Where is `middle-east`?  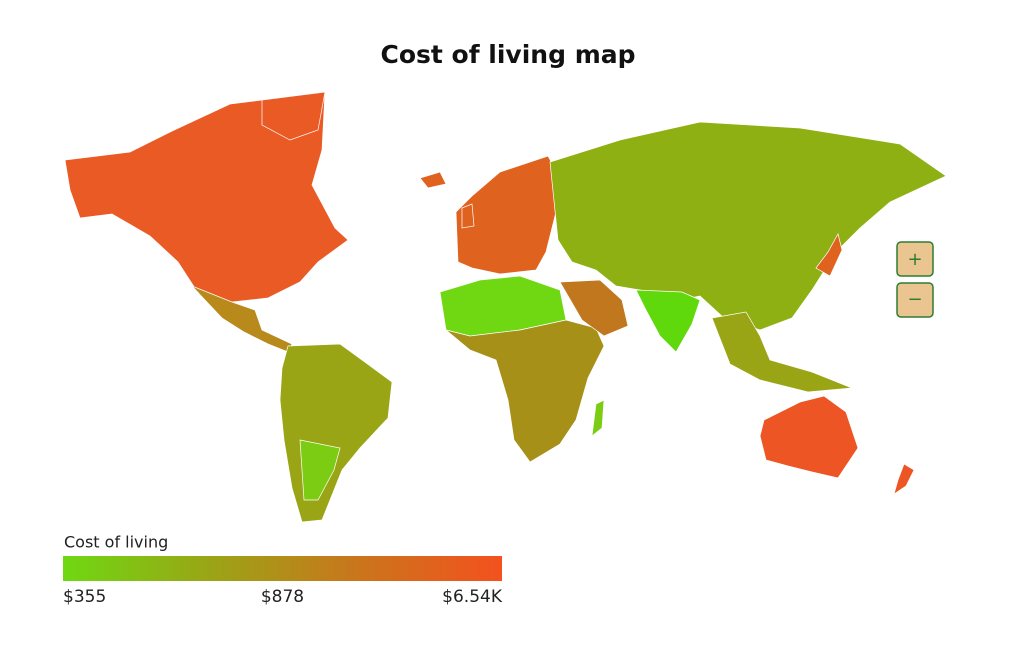 middle-east is located at coordinates (594, 308).